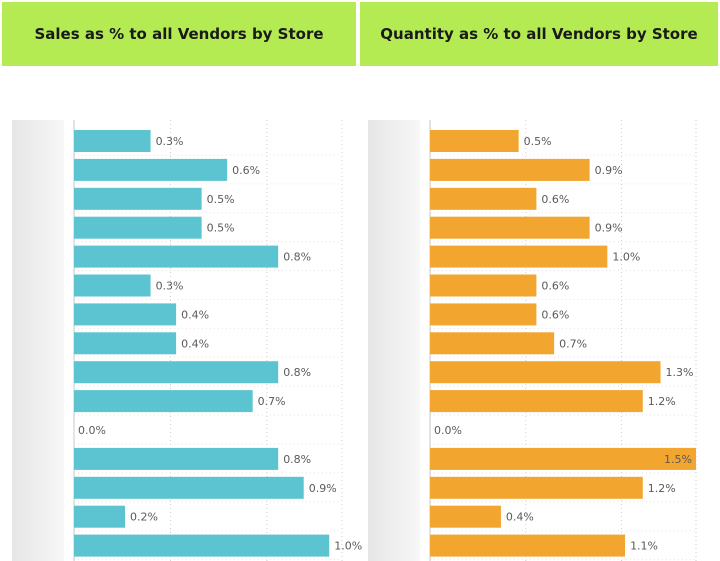 The height and width of the screenshot is (561, 720). Describe the element at coordinates (246, 170) in the screenshot. I see `sales-value-label: 0.6%` at that location.